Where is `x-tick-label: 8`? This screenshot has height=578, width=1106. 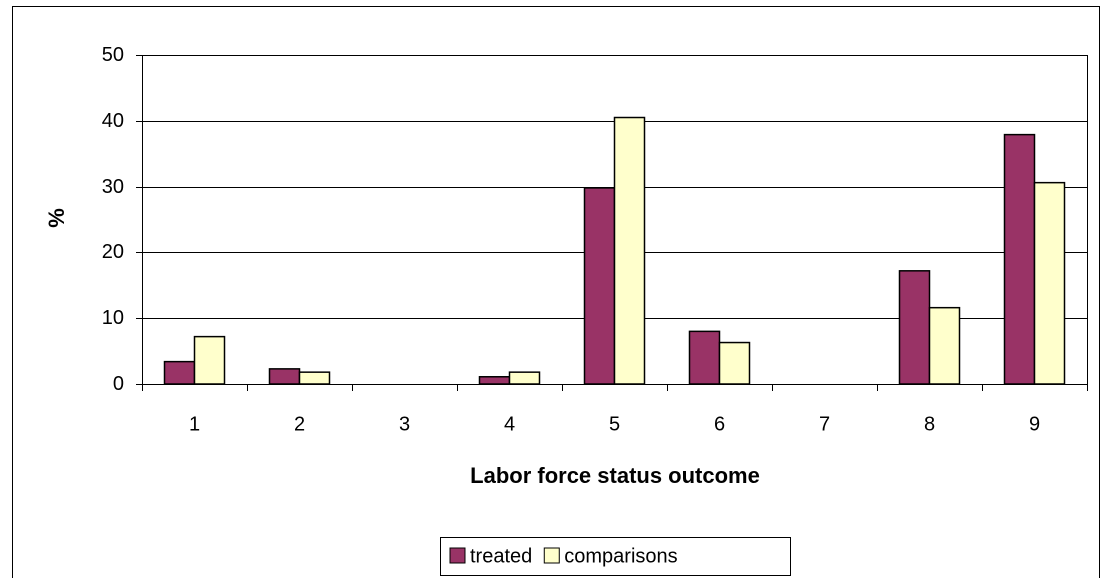 x-tick-label: 8 is located at coordinates (929, 424).